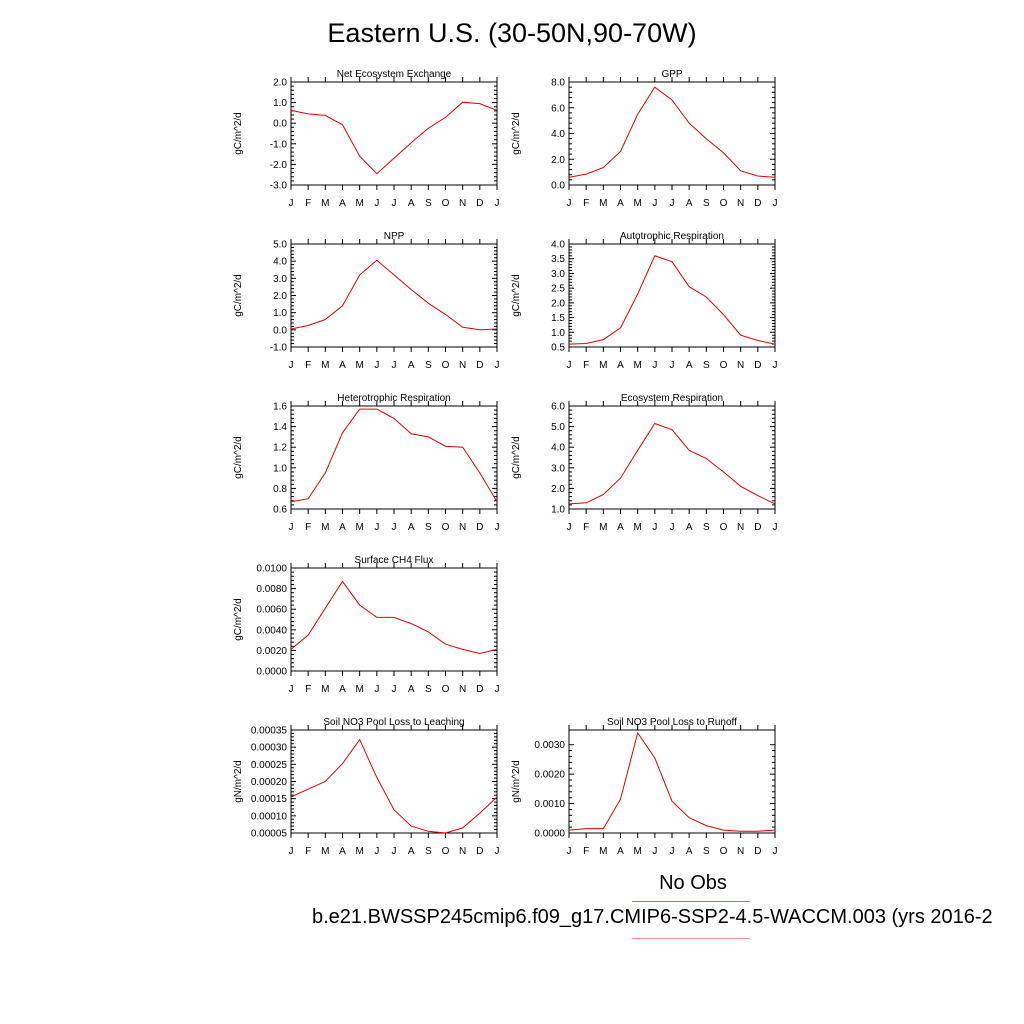 The width and height of the screenshot is (1024, 1024). Describe the element at coordinates (271, 589) in the screenshot. I see `y-tick-label: 0.0080` at that location.